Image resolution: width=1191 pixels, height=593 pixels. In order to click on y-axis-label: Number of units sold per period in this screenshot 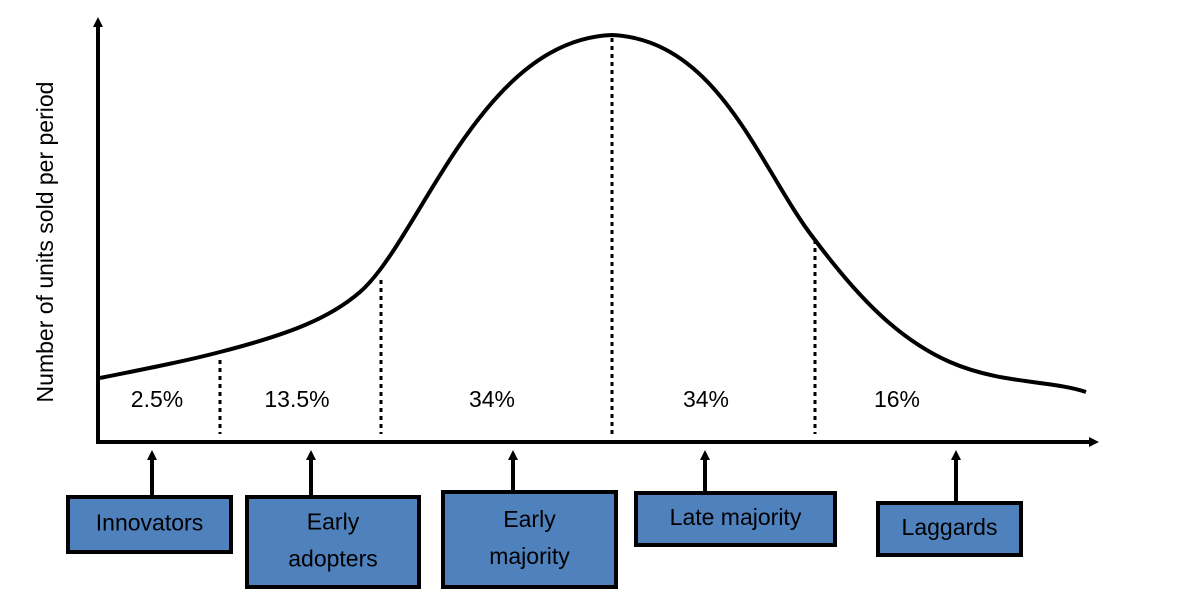, I will do `click(45, 242)`.